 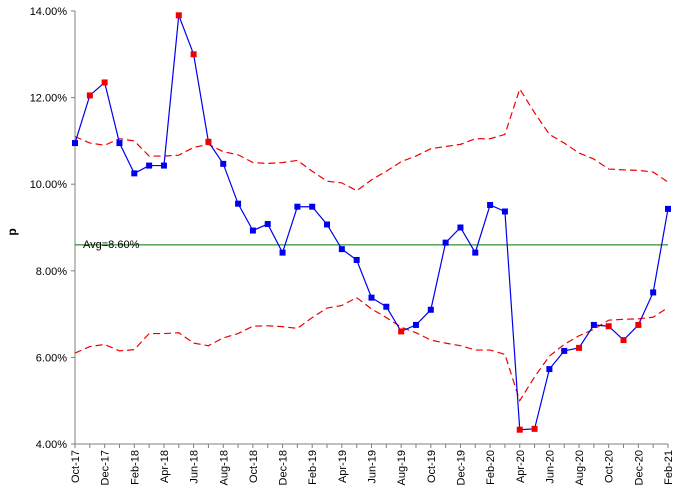 What do you see at coordinates (12, 231) in the screenshot?
I see `y-axis-title: p` at bounding box center [12, 231].